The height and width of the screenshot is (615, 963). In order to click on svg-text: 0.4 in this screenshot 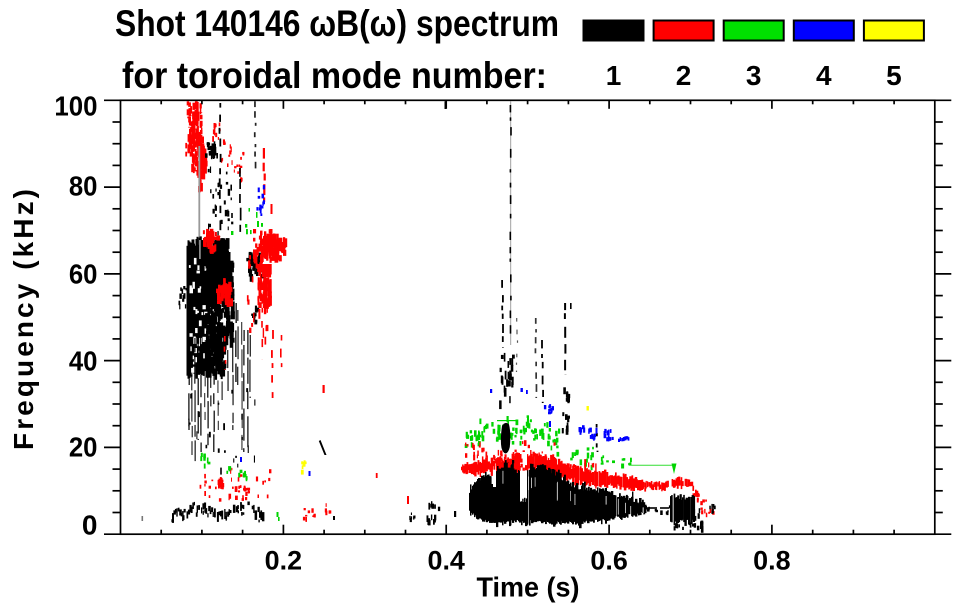, I will do `click(447, 561)`.